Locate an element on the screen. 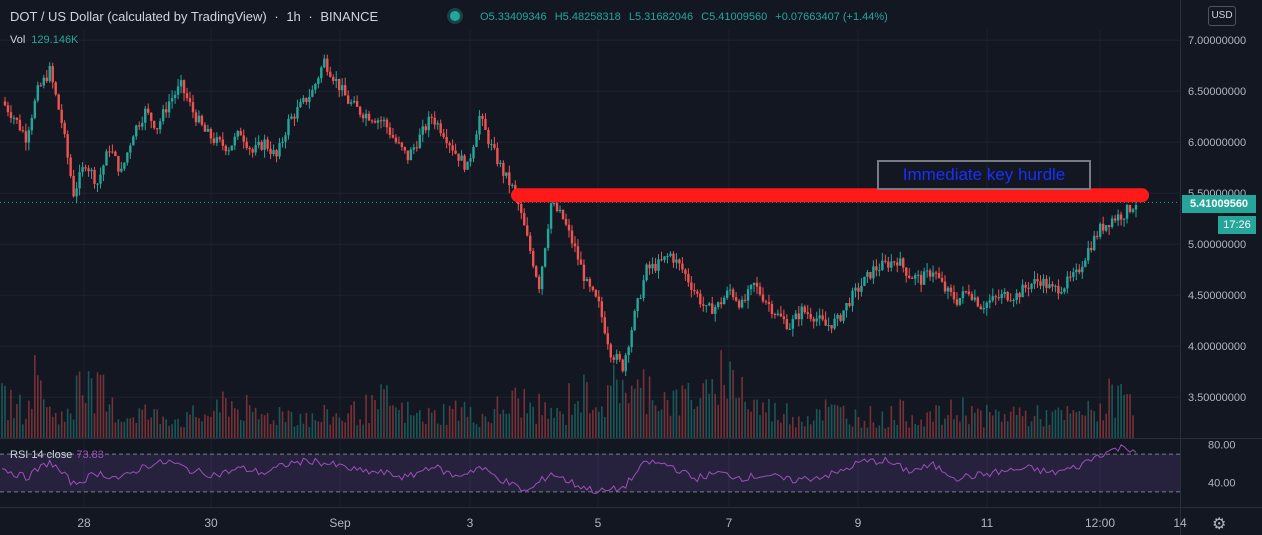 The width and height of the screenshot is (1262, 535). currency-button: USD is located at coordinates (1222, 16).